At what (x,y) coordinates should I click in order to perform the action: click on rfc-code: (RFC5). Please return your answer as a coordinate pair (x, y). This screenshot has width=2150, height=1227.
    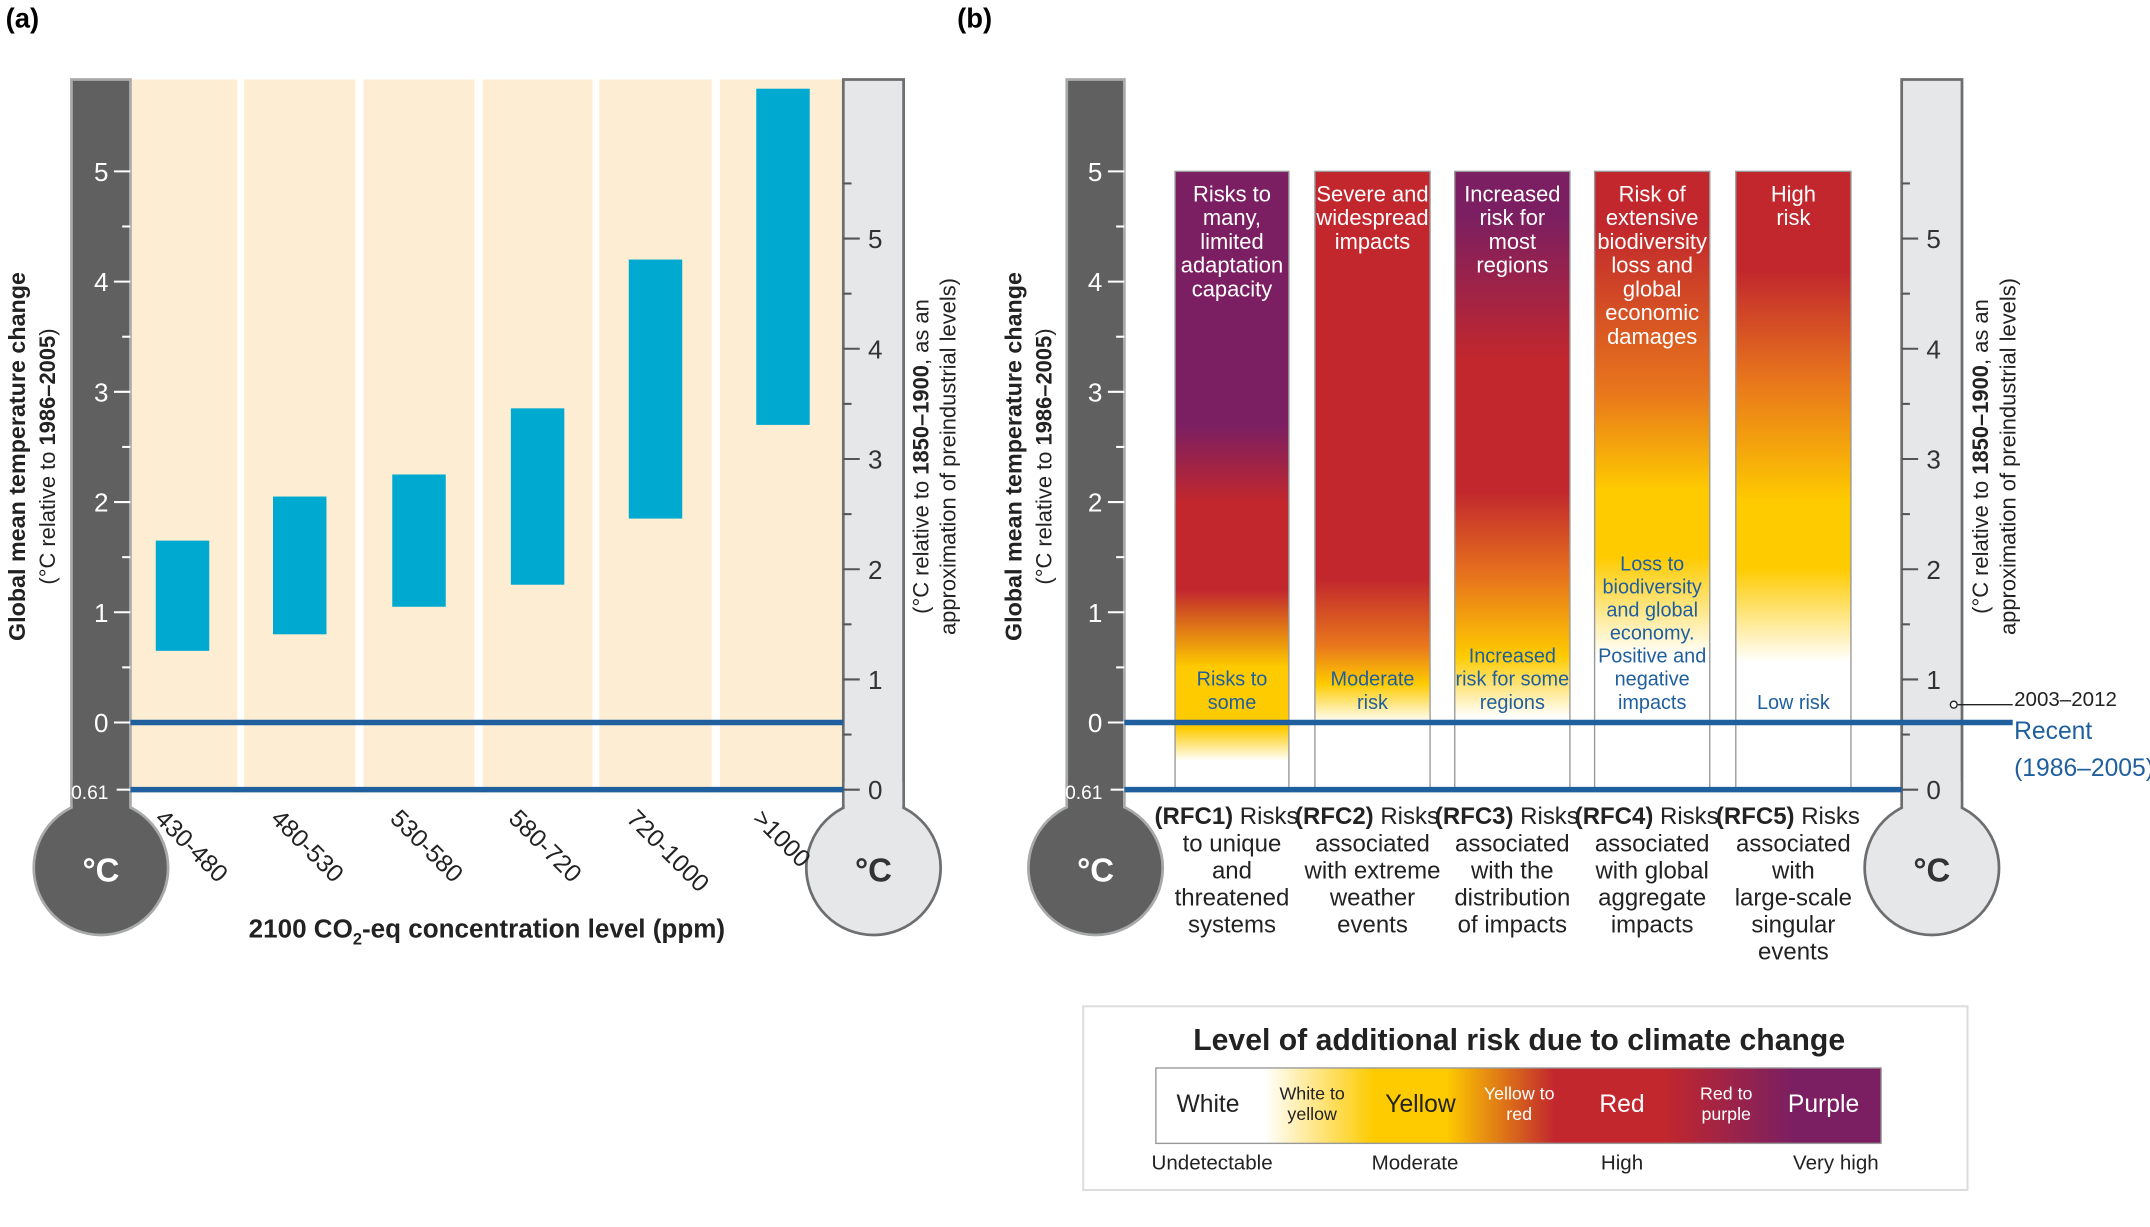
    Looking at the image, I should click on (1755, 816).